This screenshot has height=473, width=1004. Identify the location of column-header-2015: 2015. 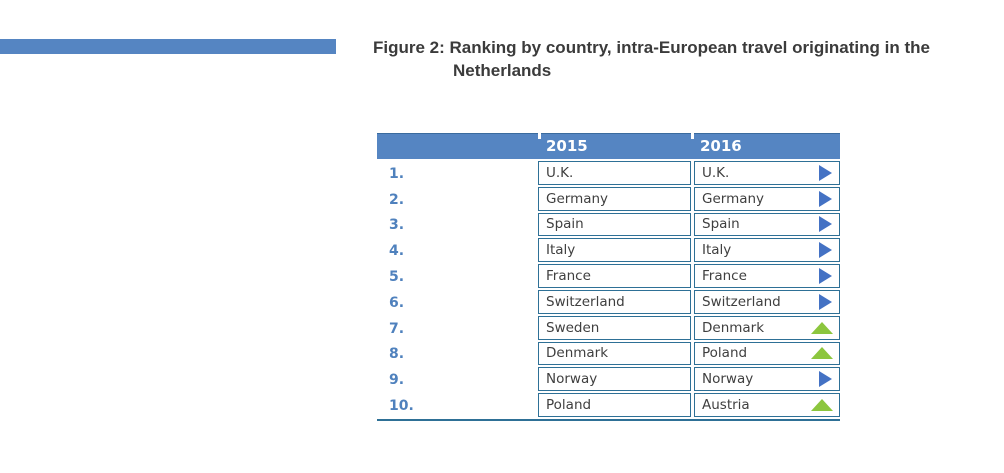
(567, 146).